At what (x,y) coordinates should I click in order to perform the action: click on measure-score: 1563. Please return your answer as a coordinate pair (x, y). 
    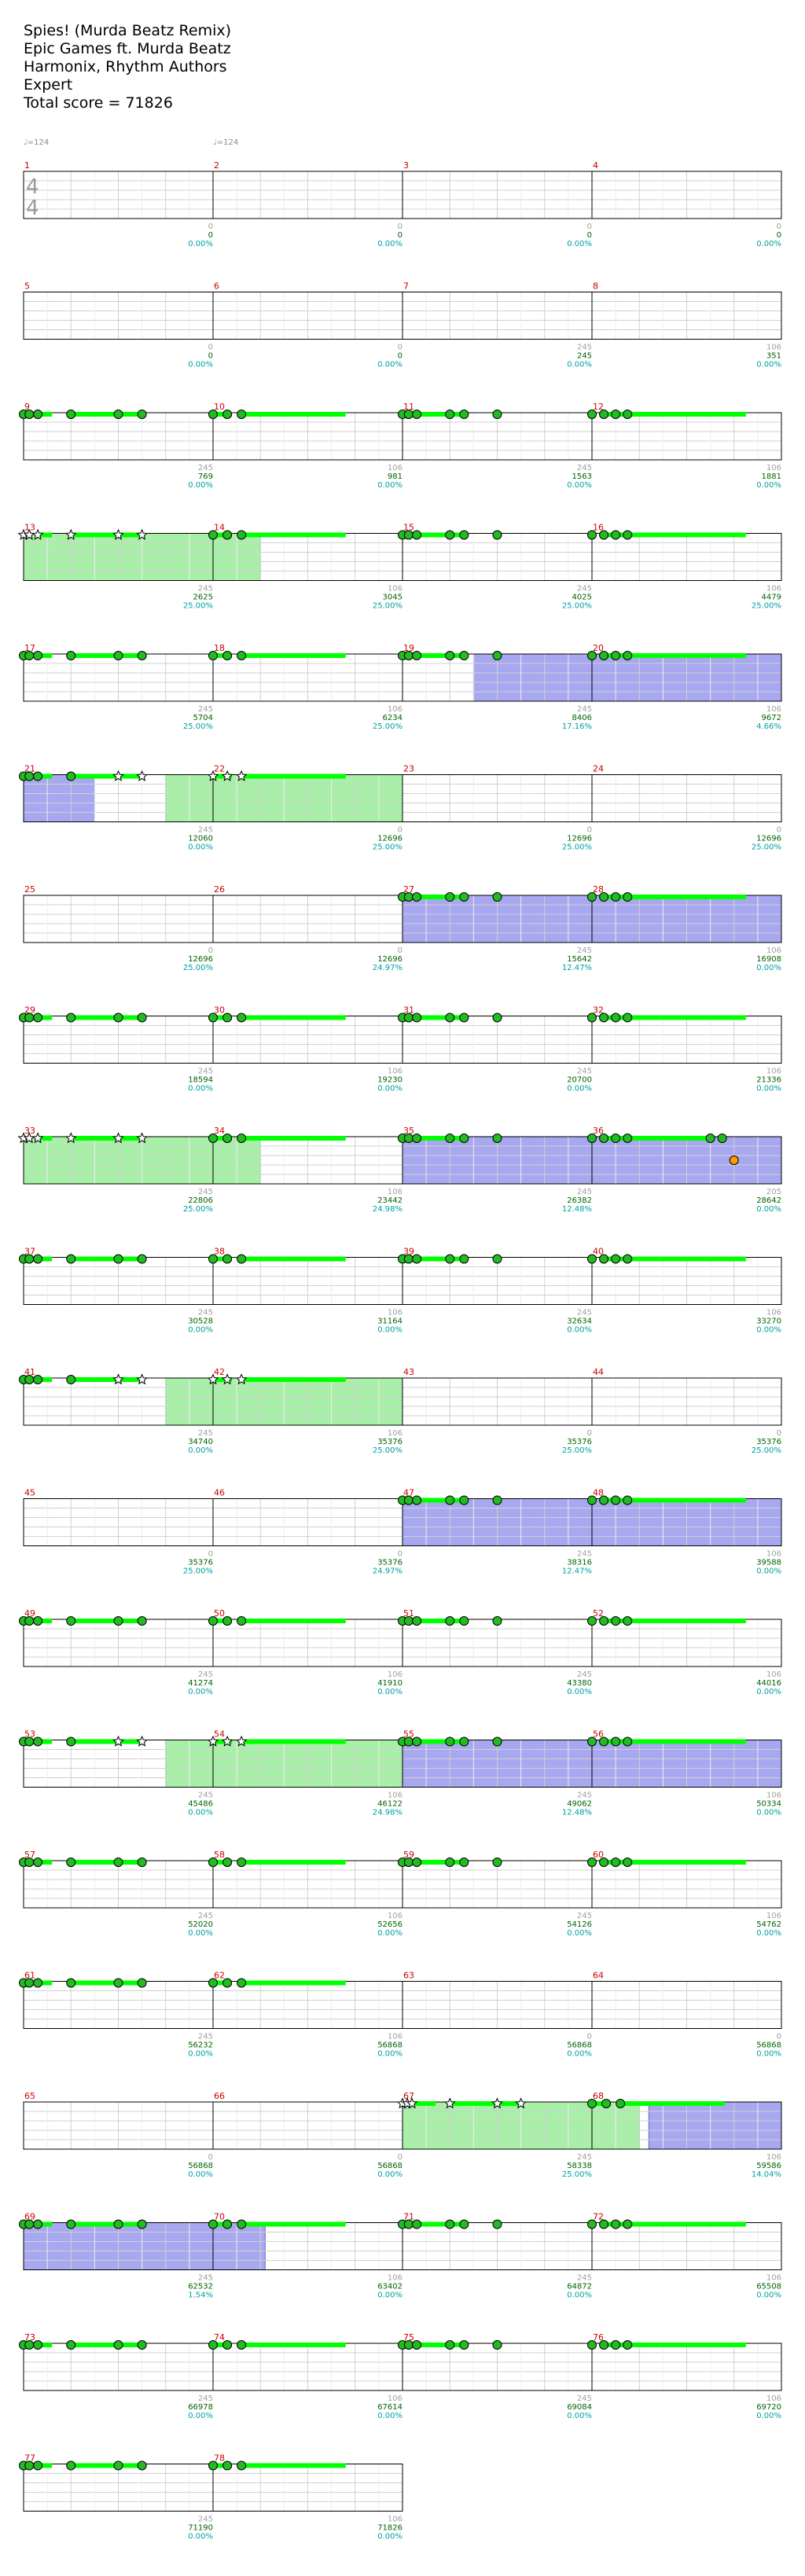
    Looking at the image, I should click on (582, 476).